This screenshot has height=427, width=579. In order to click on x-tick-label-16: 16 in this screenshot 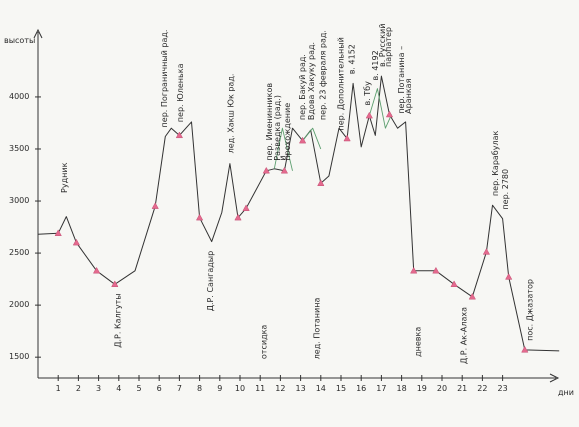, I will do `click(361, 388)`.